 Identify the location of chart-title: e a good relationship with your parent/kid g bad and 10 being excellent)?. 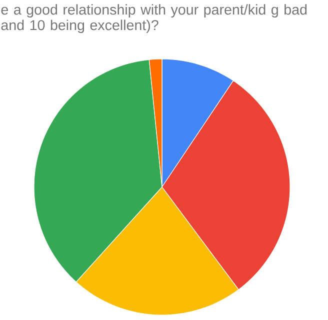
(154, 19).